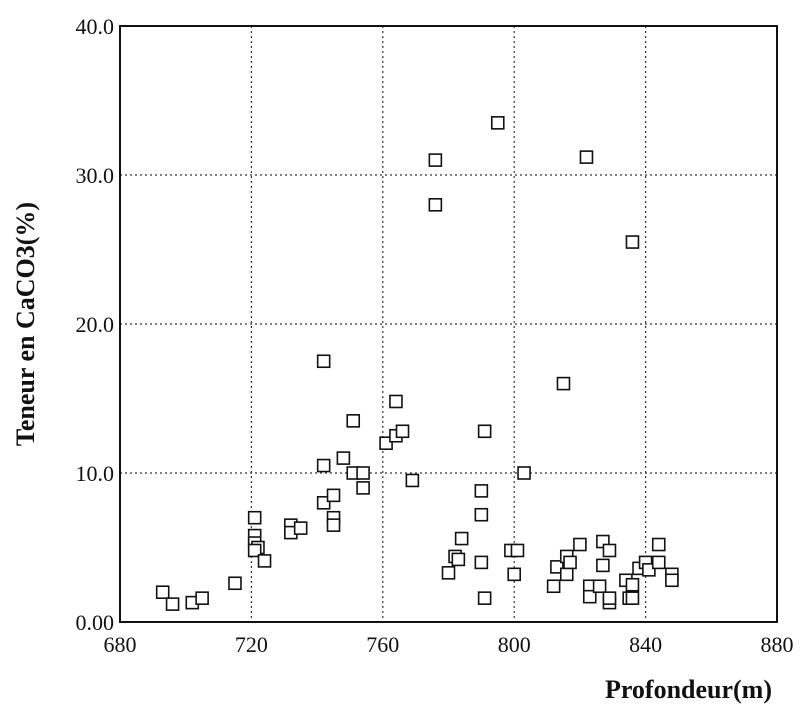 The height and width of the screenshot is (705, 810). Describe the element at coordinates (95, 175) in the screenshot. I see `y-tick-label: 30.0` at that location.